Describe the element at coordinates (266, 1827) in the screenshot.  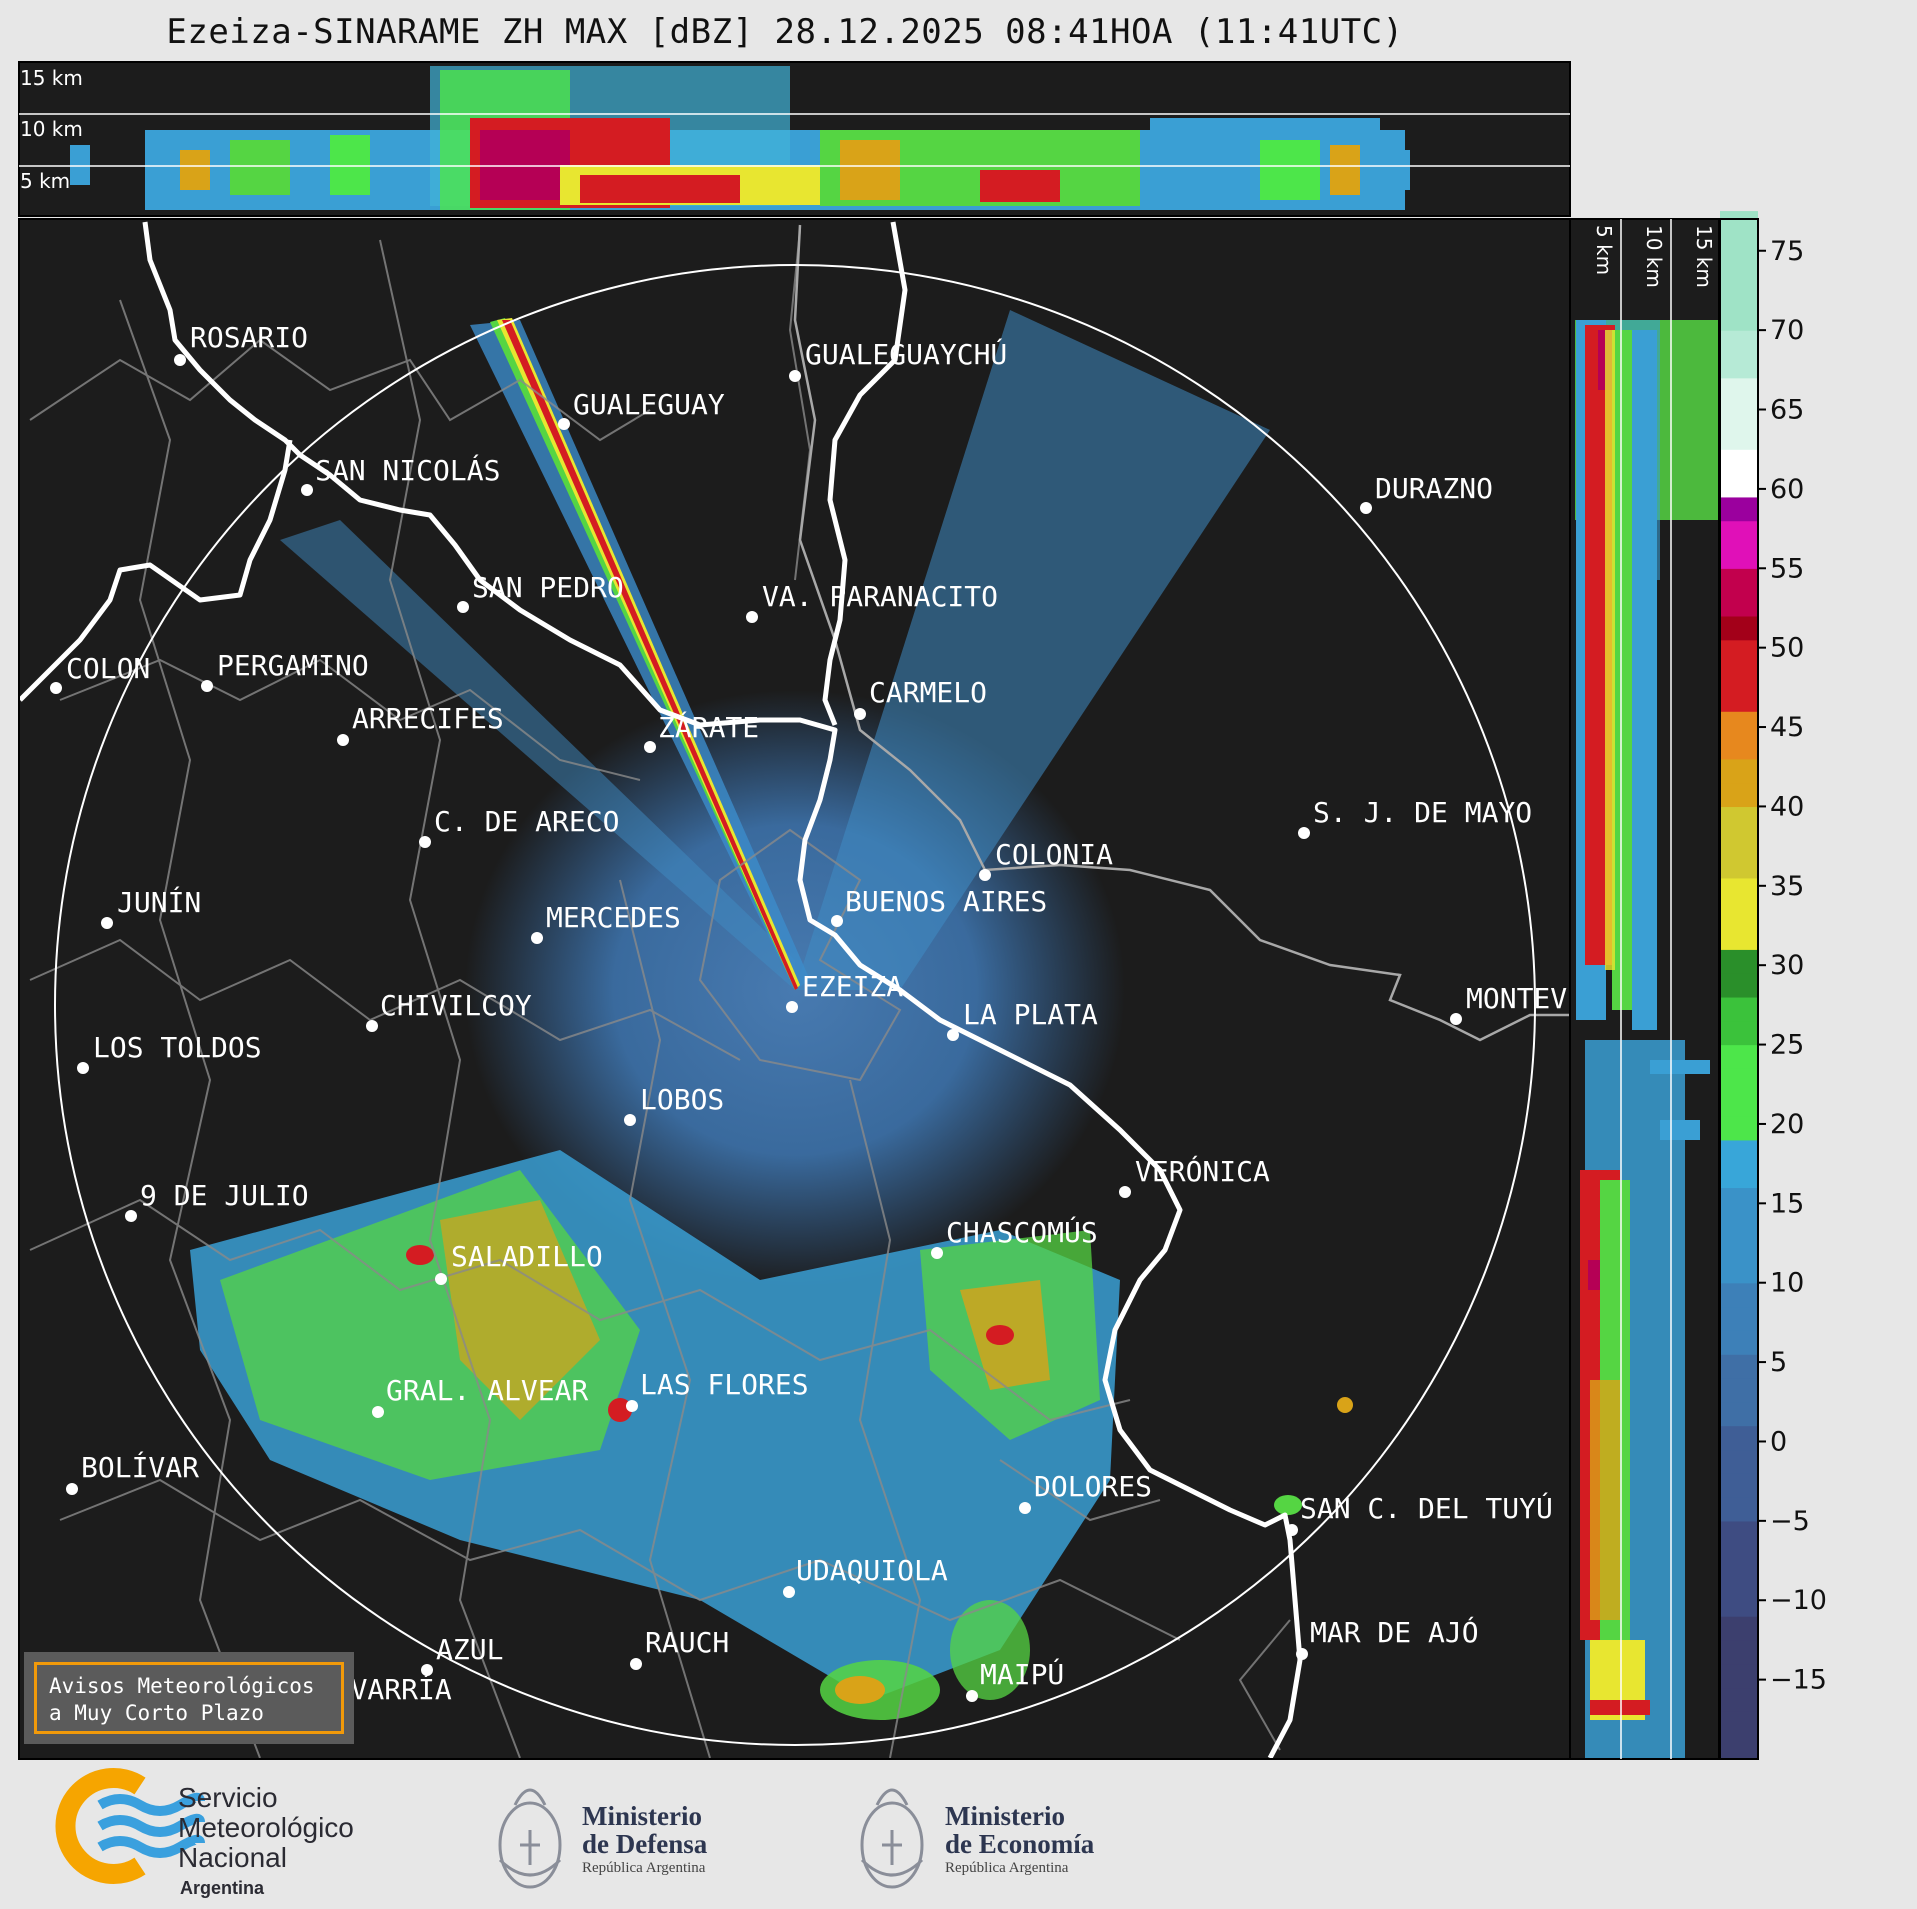
I see `smn-line2: Meteorológico` at that location.